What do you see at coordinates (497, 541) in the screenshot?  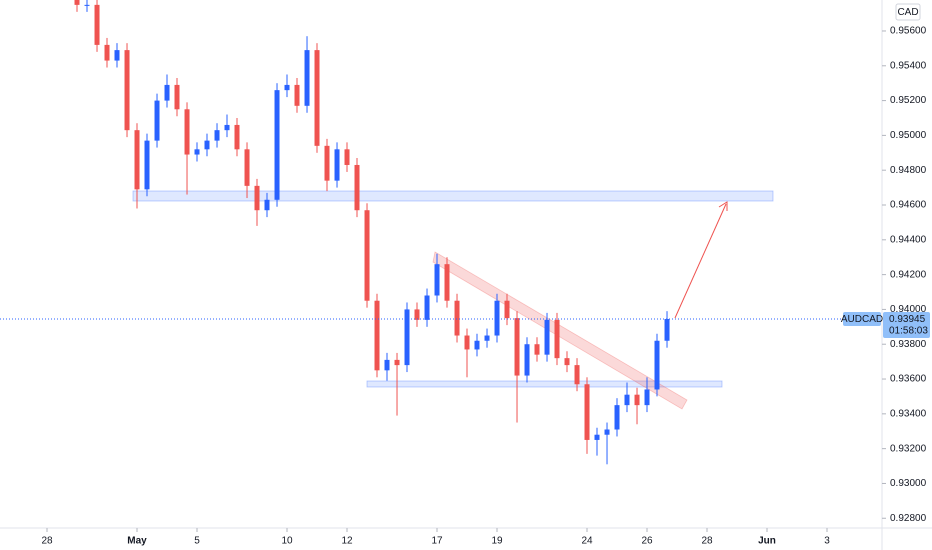 I see `x-tick-label: 19` at bounding box center [497, 541].